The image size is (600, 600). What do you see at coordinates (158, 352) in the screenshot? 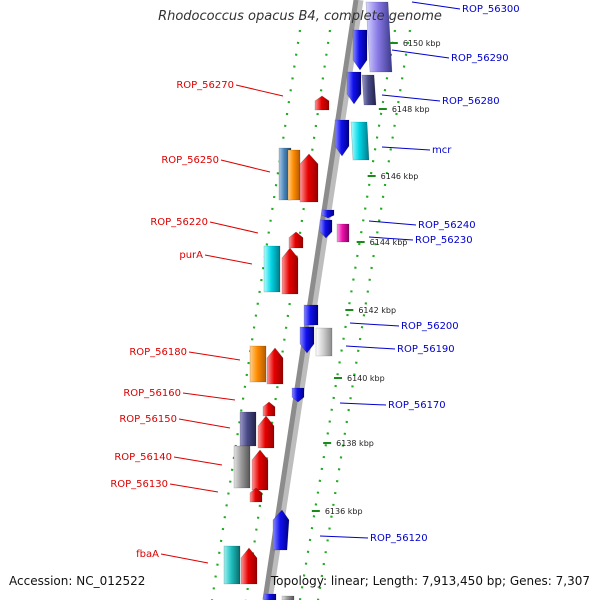
I see `reverse-gene-label: ROP_56180` at bounding box center [158, 352].